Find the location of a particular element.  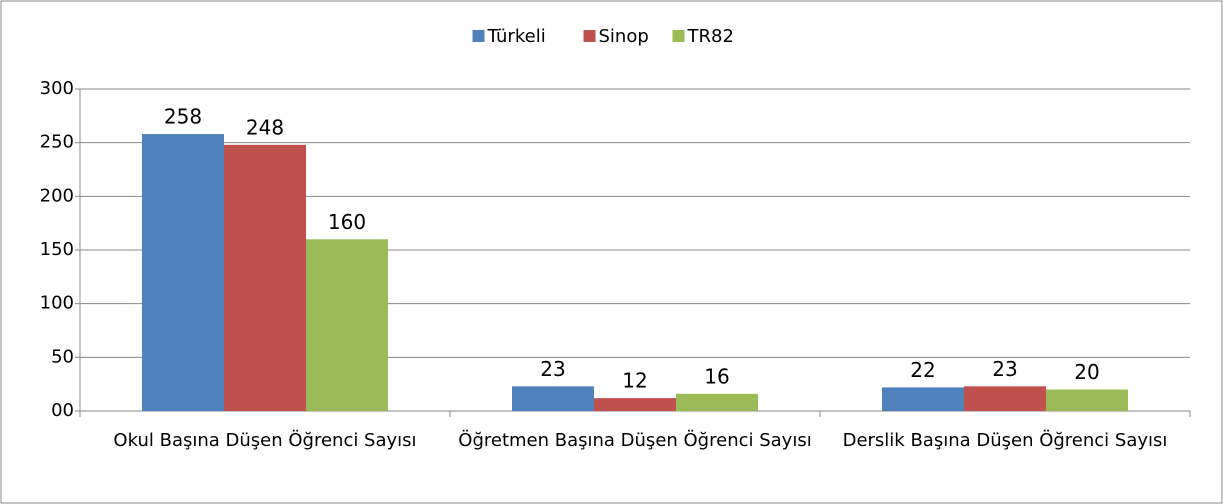

value-label: 12 is located at coordinates (634, 381).